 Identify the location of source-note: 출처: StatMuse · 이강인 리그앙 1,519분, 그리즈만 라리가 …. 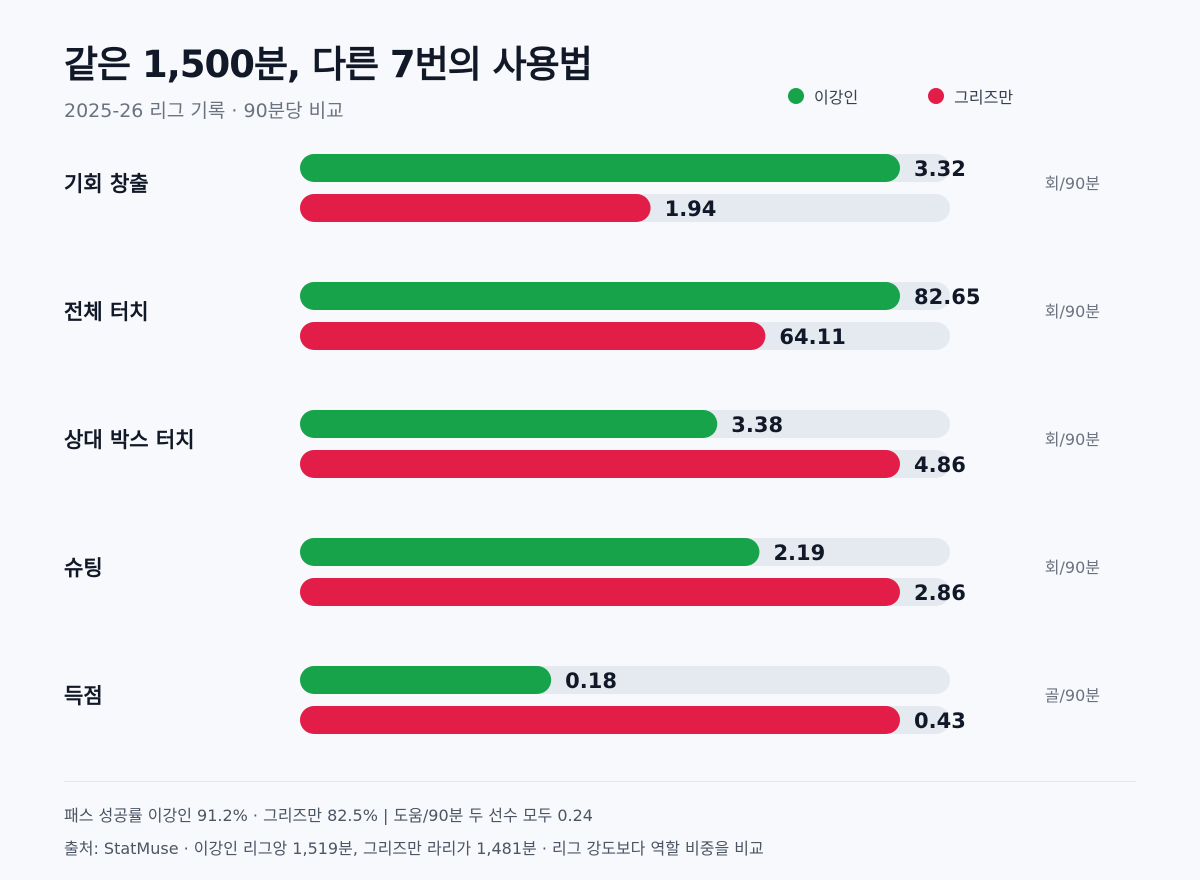
(414, 848).